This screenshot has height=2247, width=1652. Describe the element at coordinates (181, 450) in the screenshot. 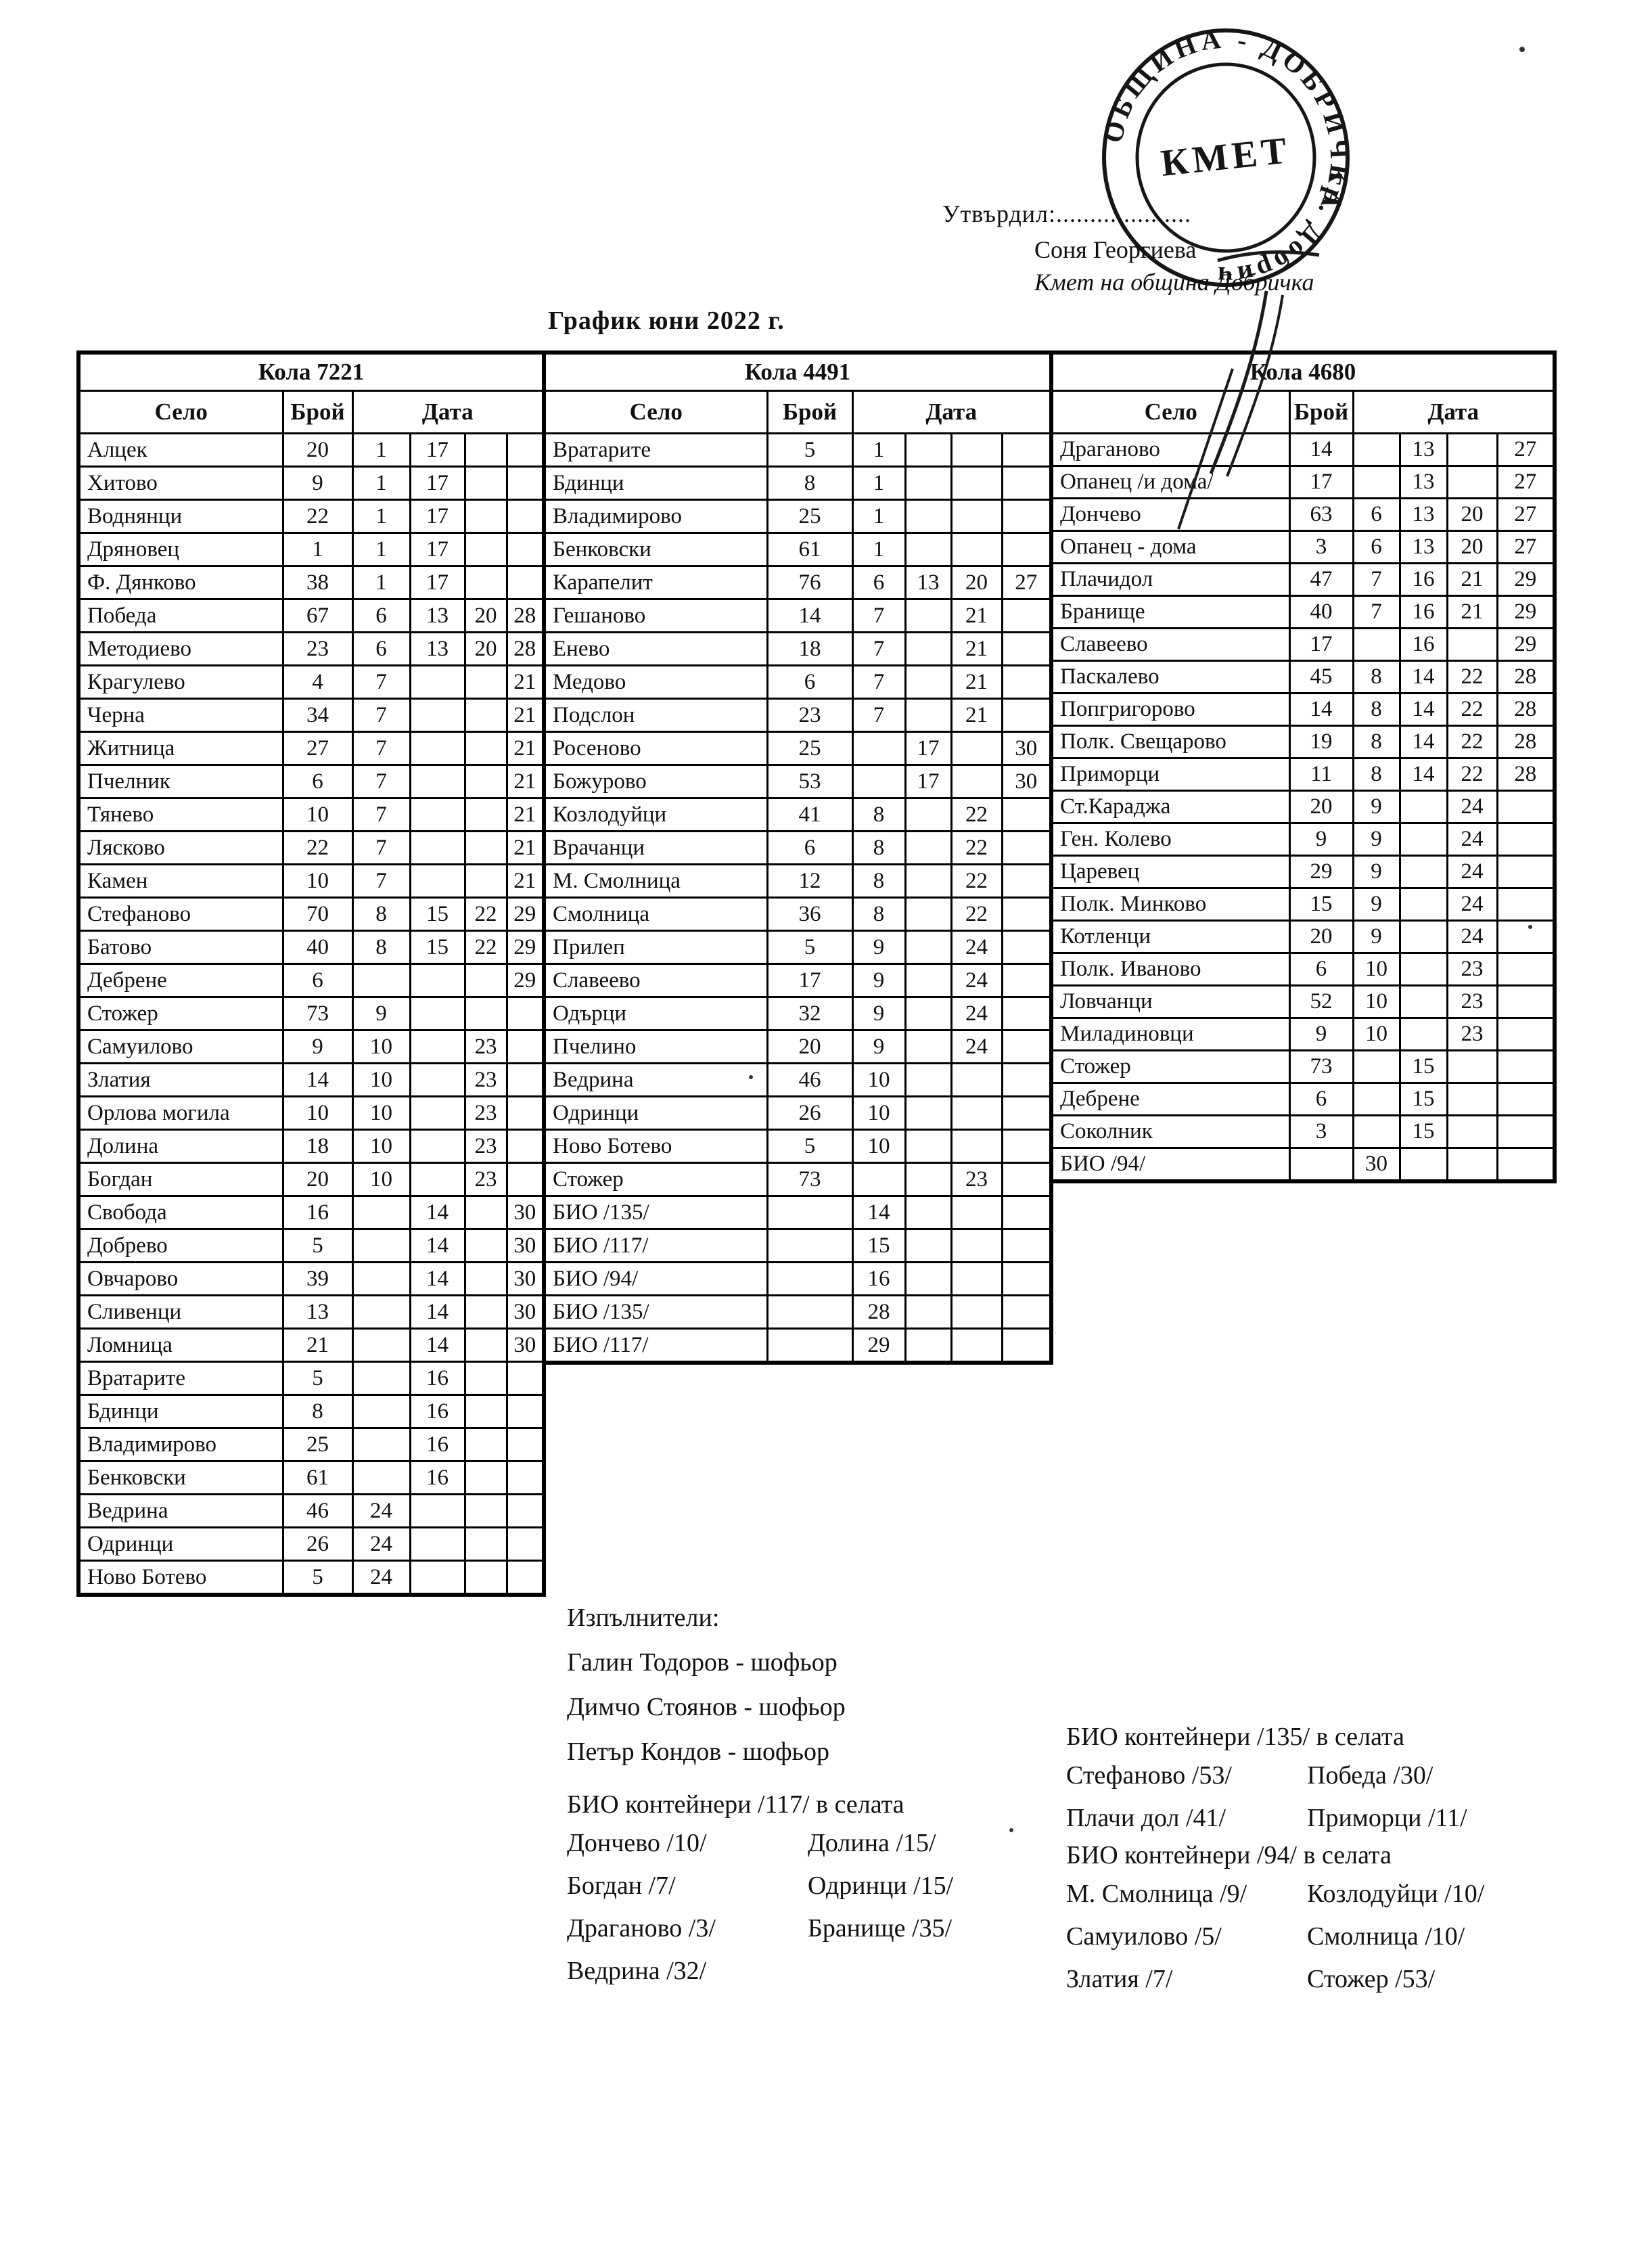

I see `village-cell: Алцек` at that location.